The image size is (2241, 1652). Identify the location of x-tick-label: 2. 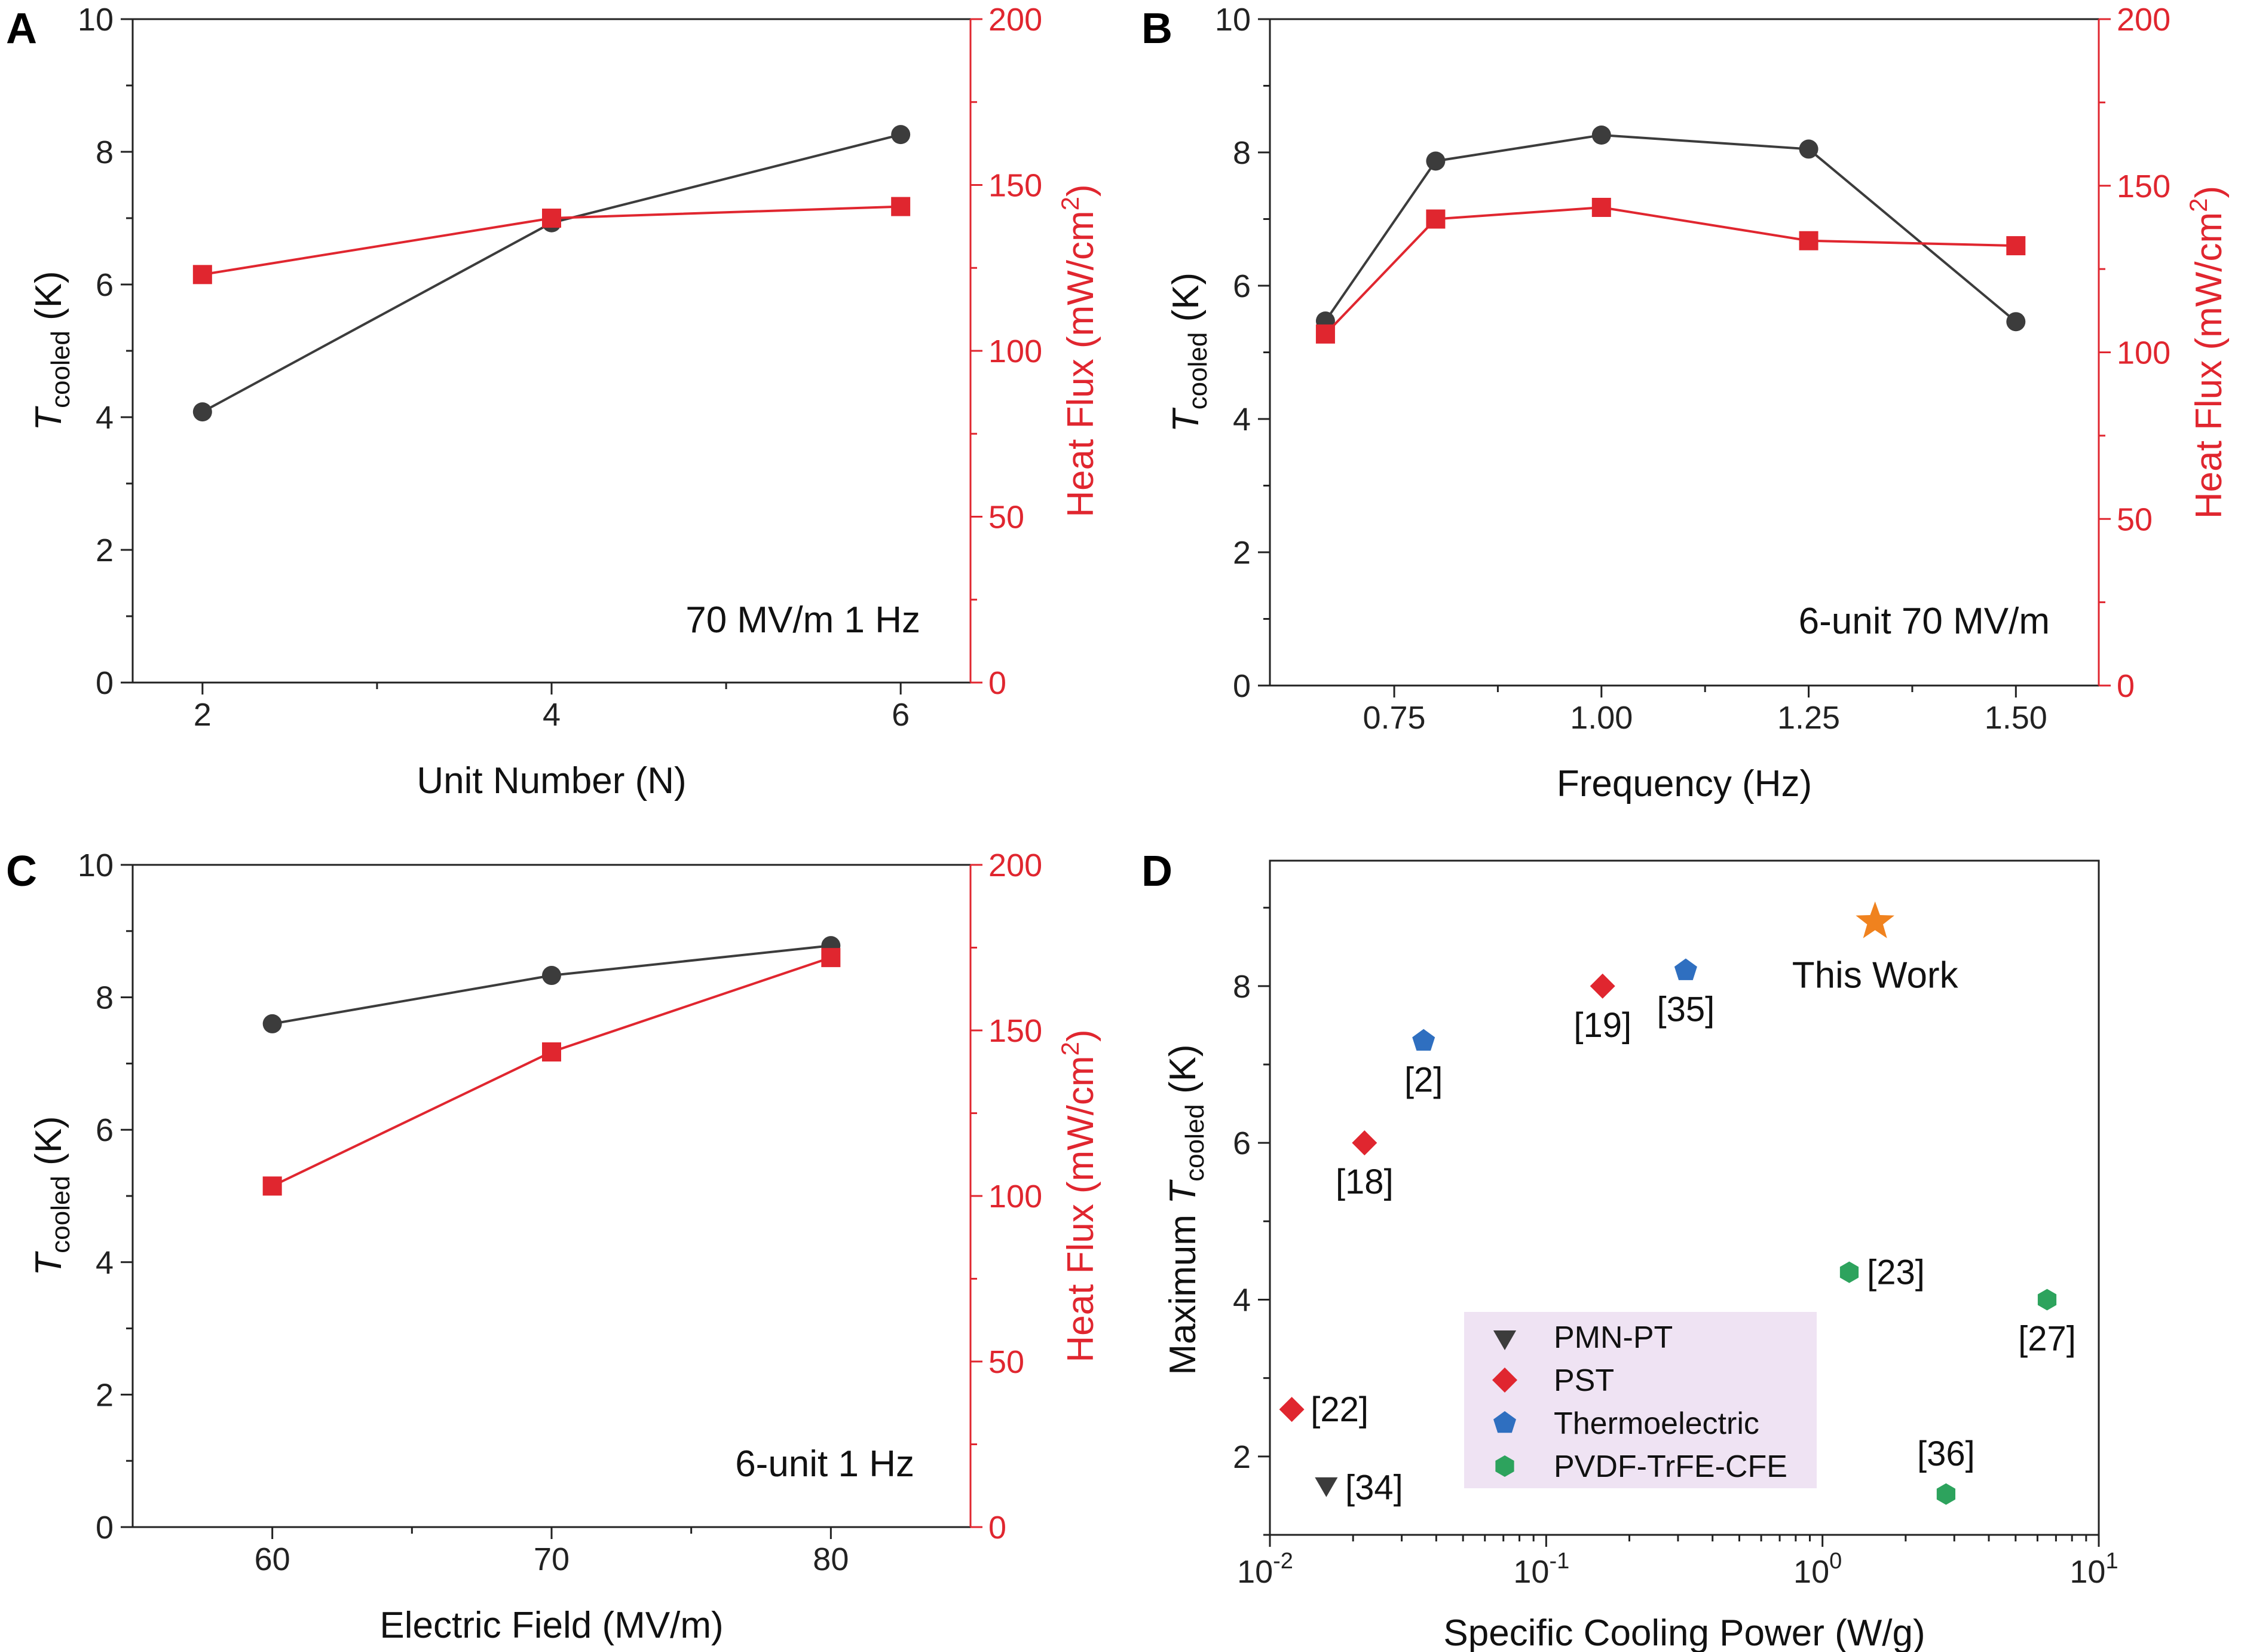
(203, 715).